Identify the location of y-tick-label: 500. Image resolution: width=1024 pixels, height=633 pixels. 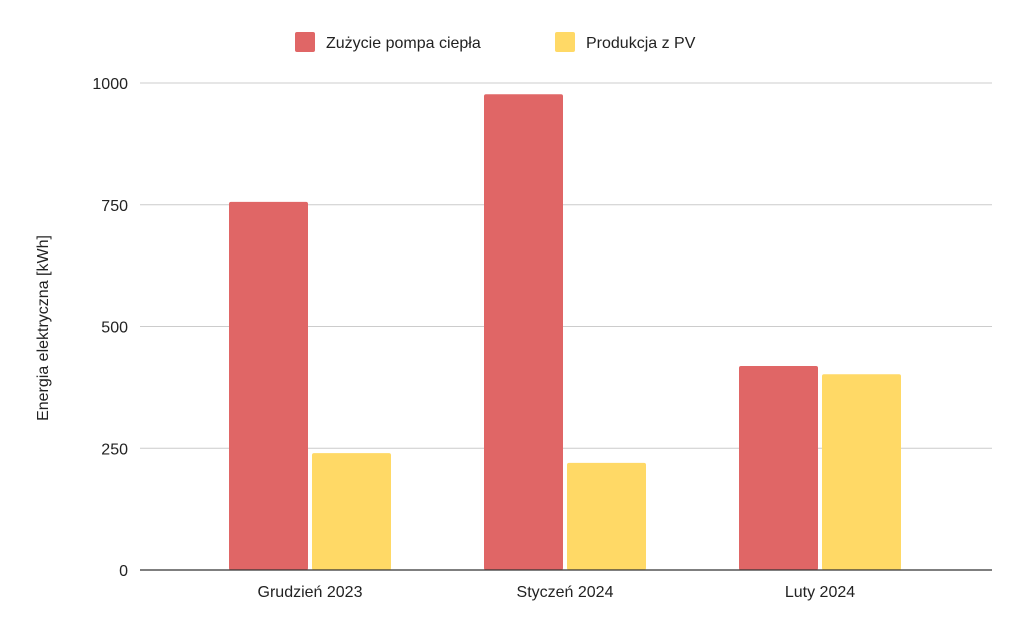
(114, 328).